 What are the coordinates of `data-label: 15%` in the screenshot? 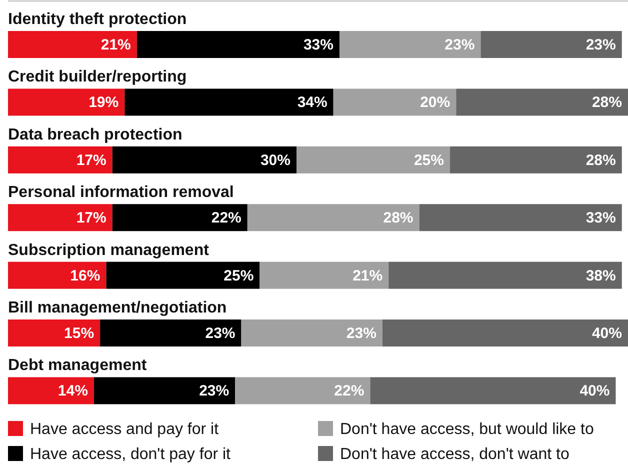 It's located at (79, 333).